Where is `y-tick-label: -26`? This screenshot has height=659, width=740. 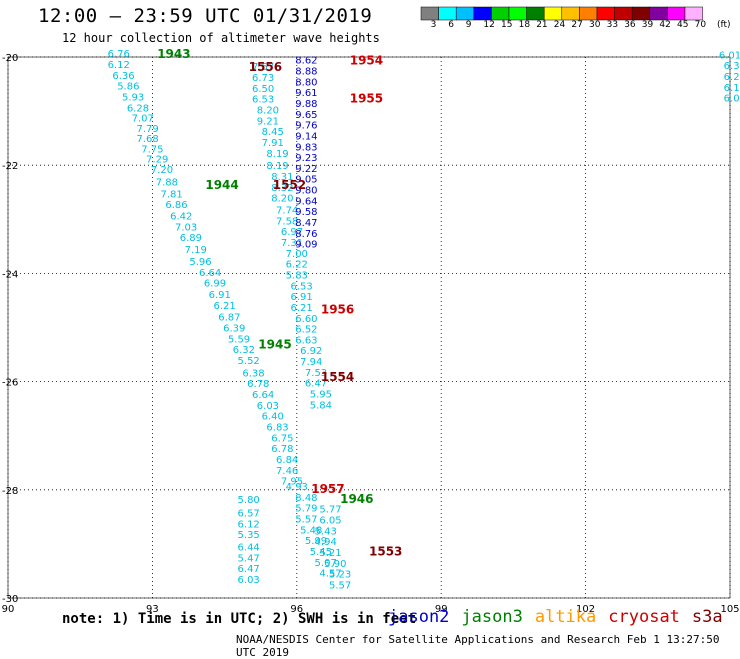
y-tick-label: -26 is located at coordinates (10, 383).